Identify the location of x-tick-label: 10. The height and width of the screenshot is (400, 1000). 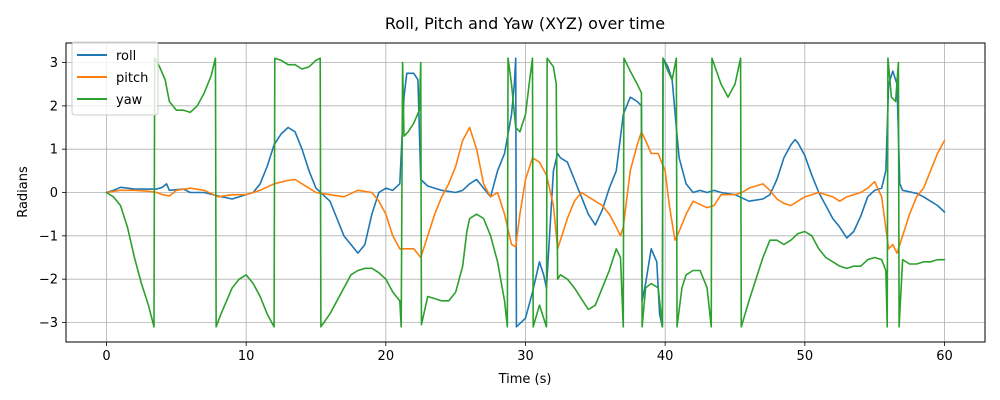
(246, 356).